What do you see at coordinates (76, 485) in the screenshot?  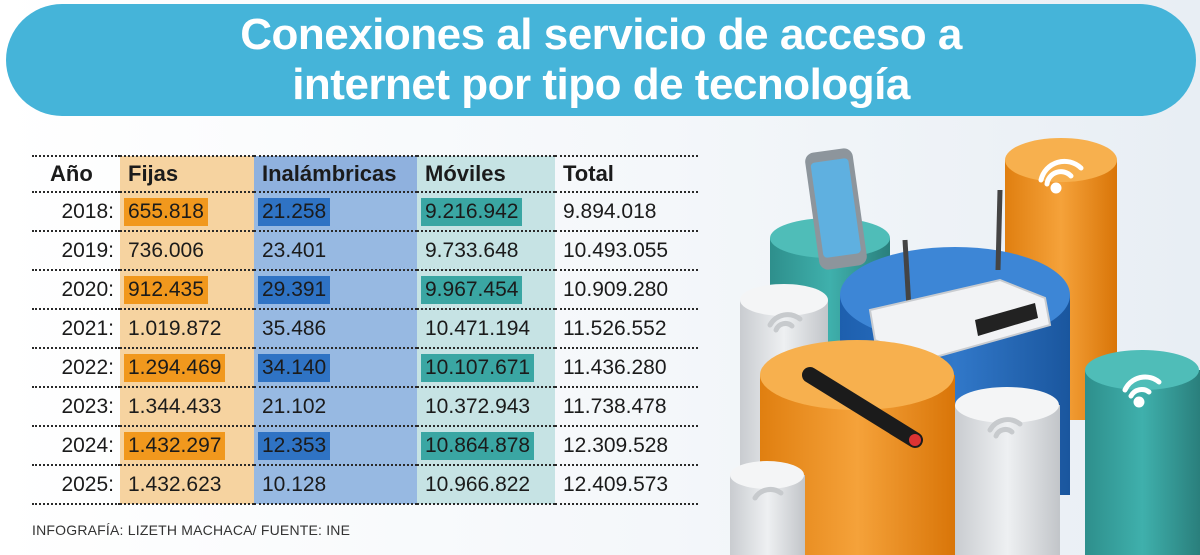 I see `cell-year: 2025:` at bounding box center [76, 485].